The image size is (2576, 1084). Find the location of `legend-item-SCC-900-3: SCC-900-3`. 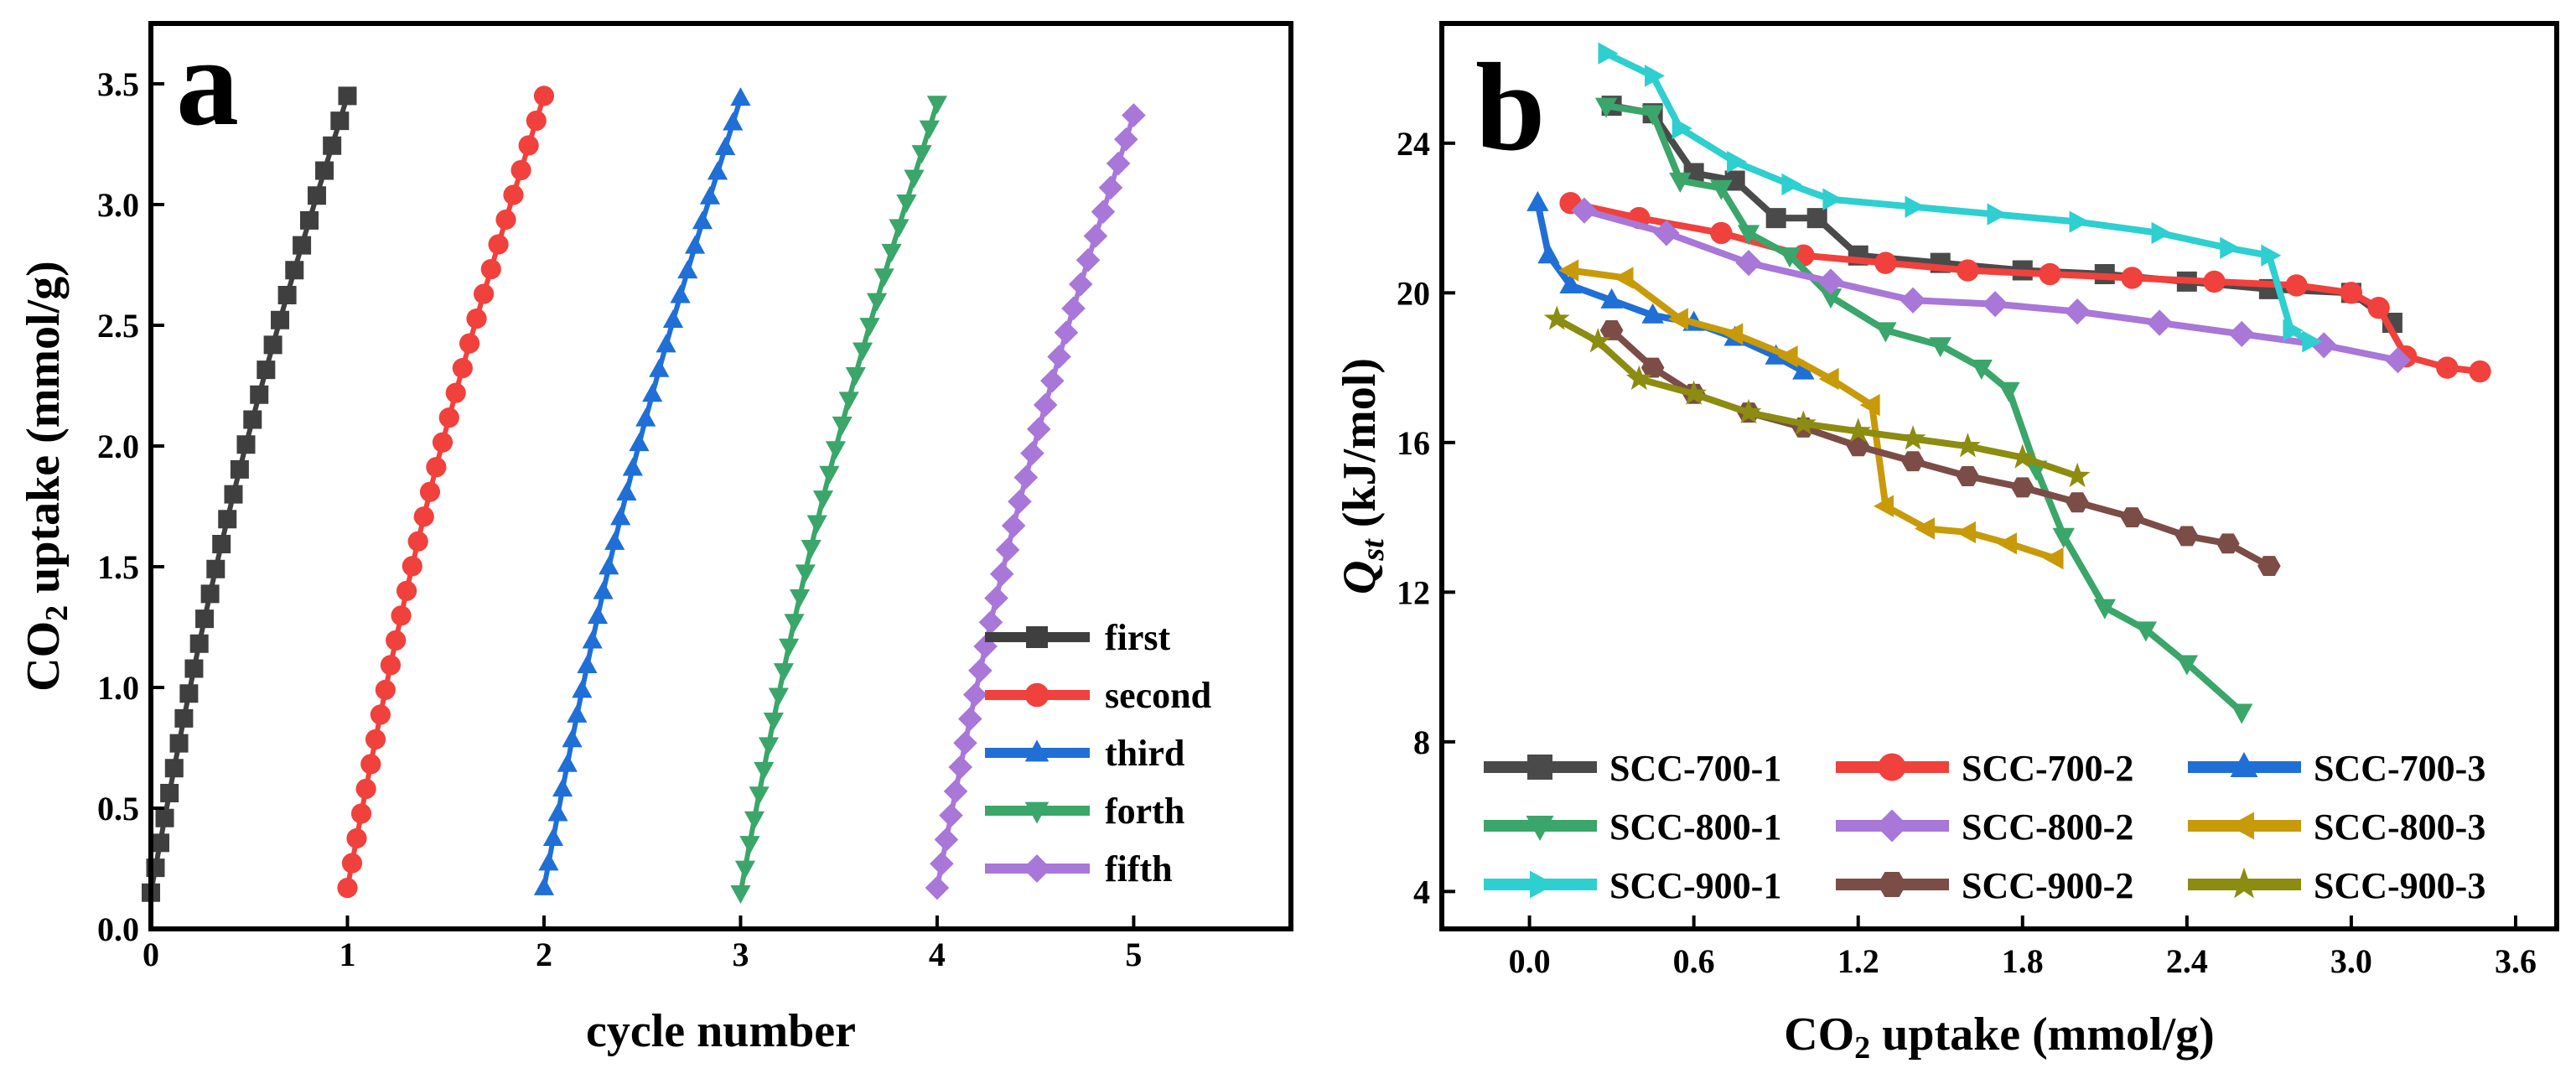

legend-item-SCC-900-3: SCC-900-3 is located at coordinates (2336, 885).